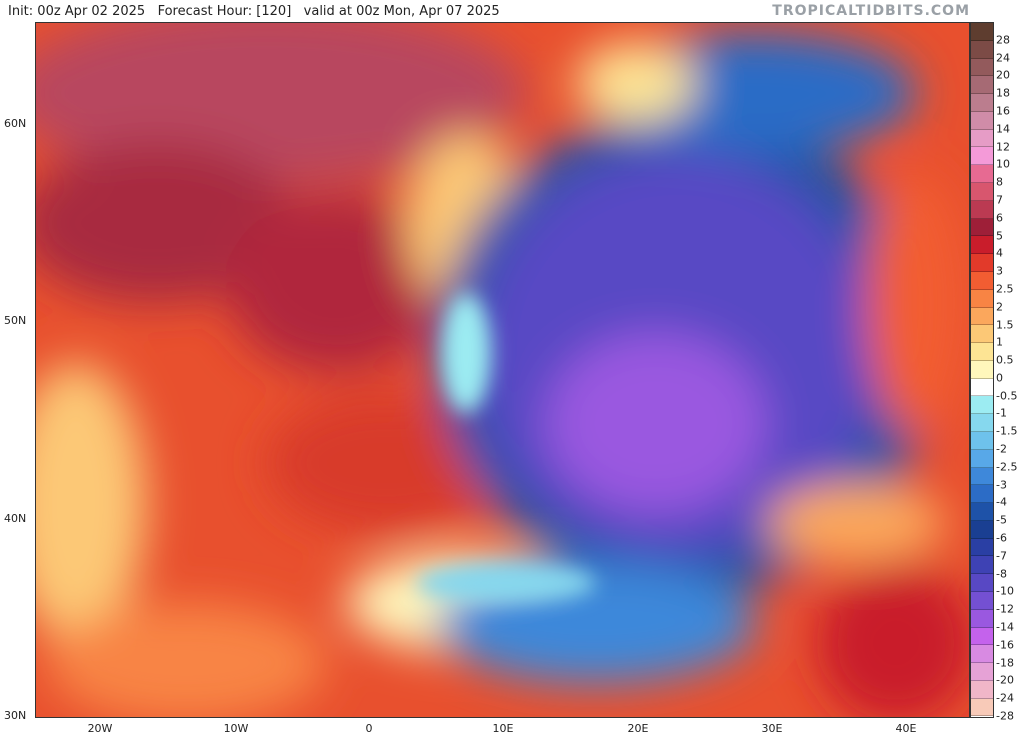  I want to click on colorbar-label: 8, so click(999, 182).